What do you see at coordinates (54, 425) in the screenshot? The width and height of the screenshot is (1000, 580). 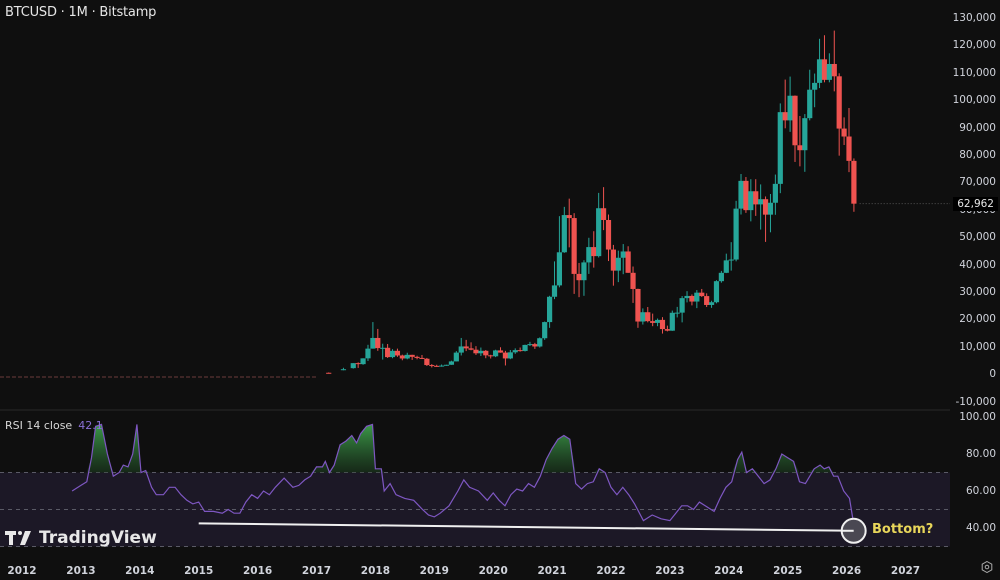 I see `rsi-legend: RSI 14 close 42.1` at bounding box center [54, 425].